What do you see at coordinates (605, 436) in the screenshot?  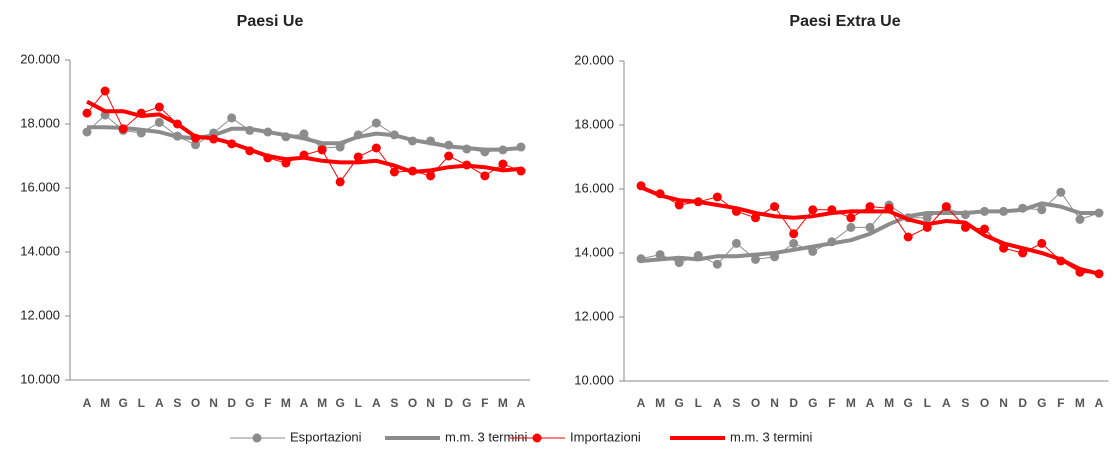 I see `legend-label: Importazioni` at bounding box center [605, 436].